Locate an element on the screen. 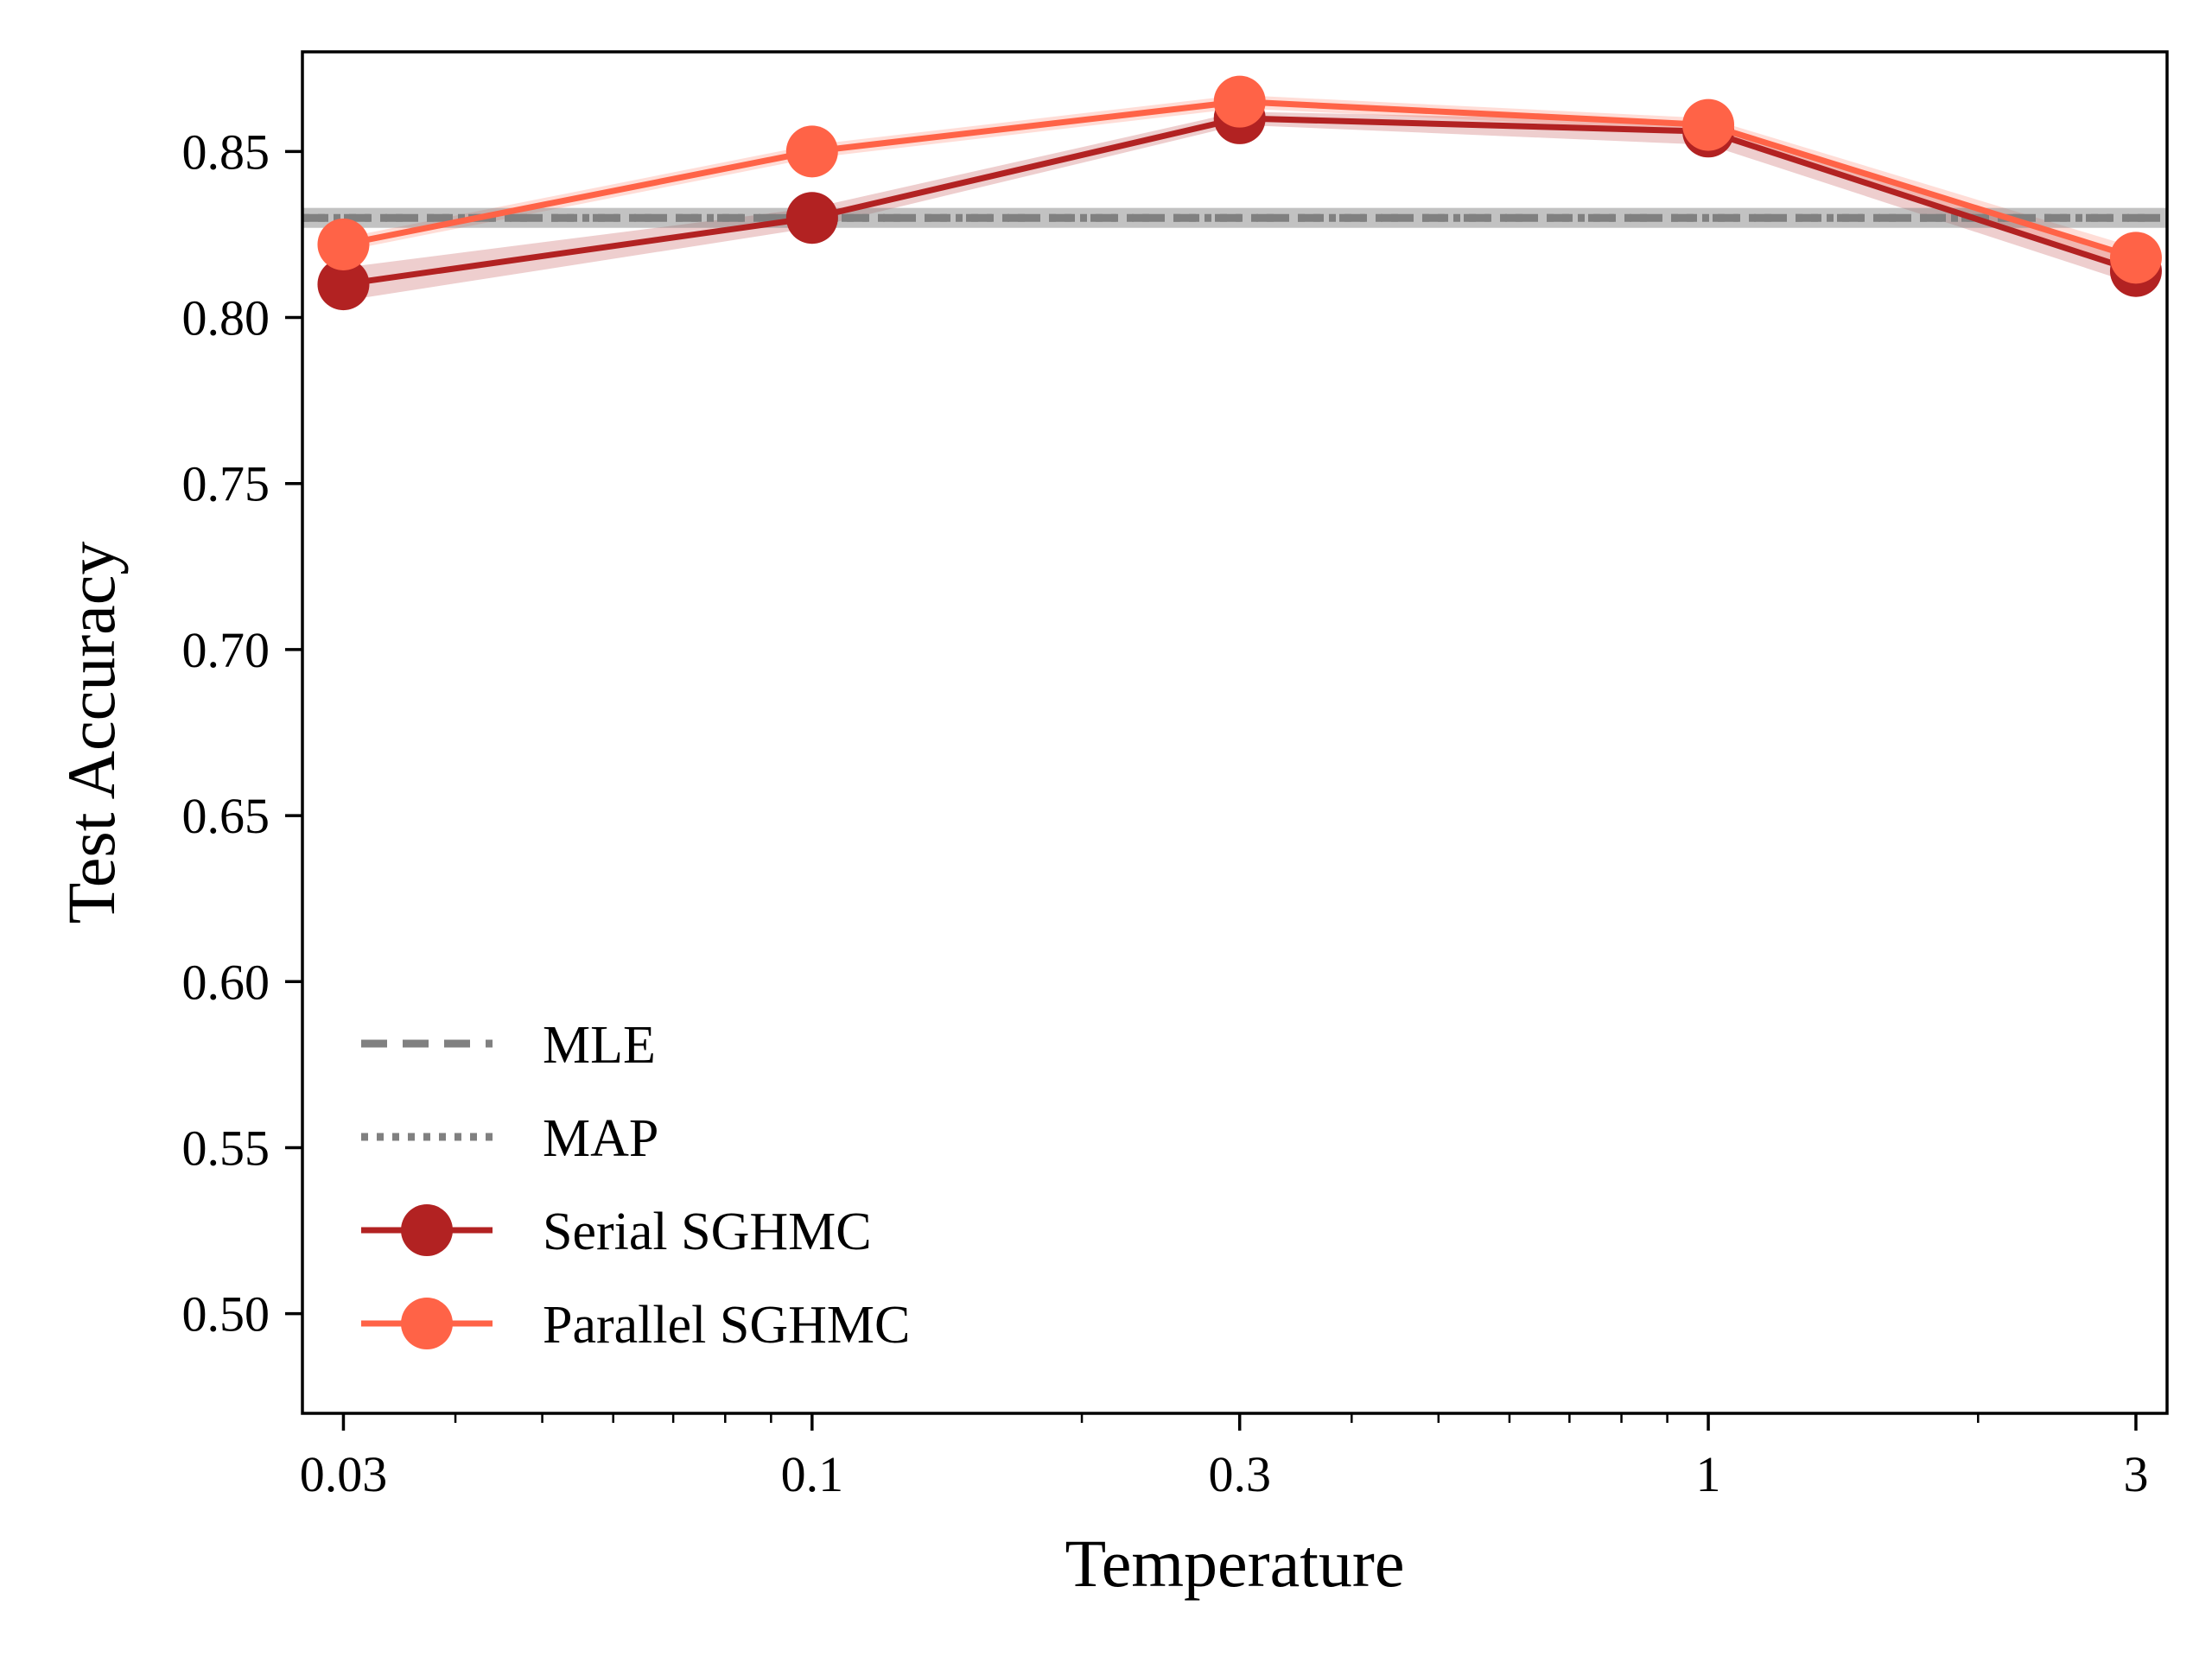 This screenshot has height=1663, width=2212. x-tick-label: 0.3 is located at coordinates (1239, 1474).